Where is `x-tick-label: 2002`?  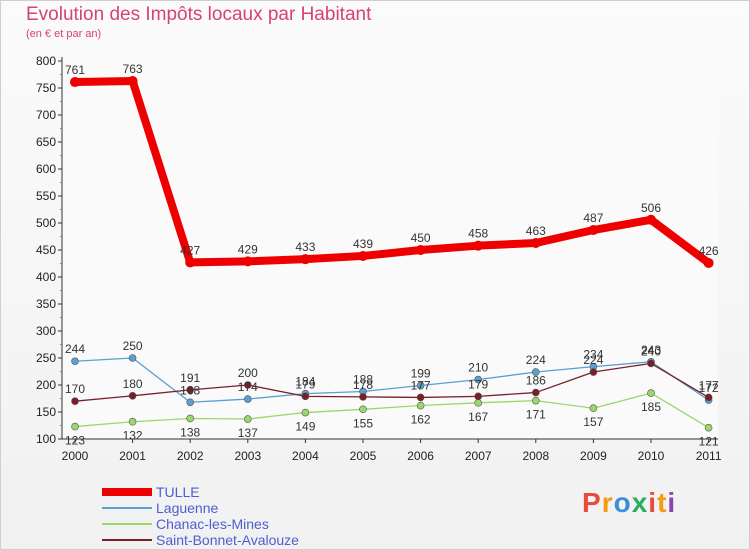 x-tick-label: 2002 is located at coordinates (190, 456).